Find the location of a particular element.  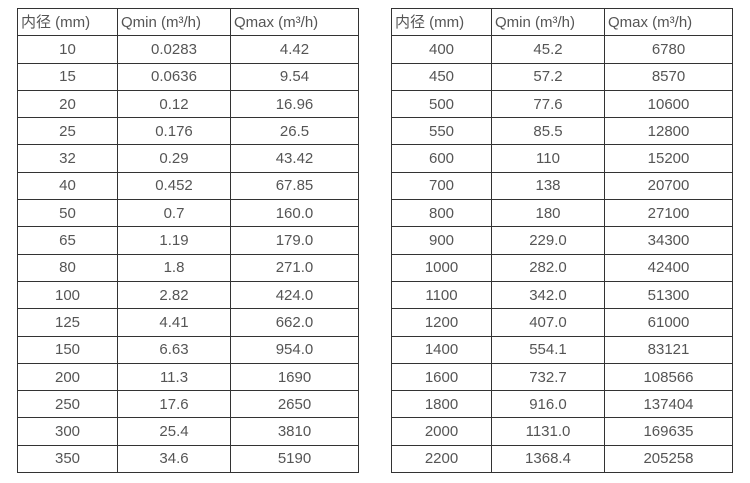

table-cell: 732.7 is located at coordinates (548, 377).